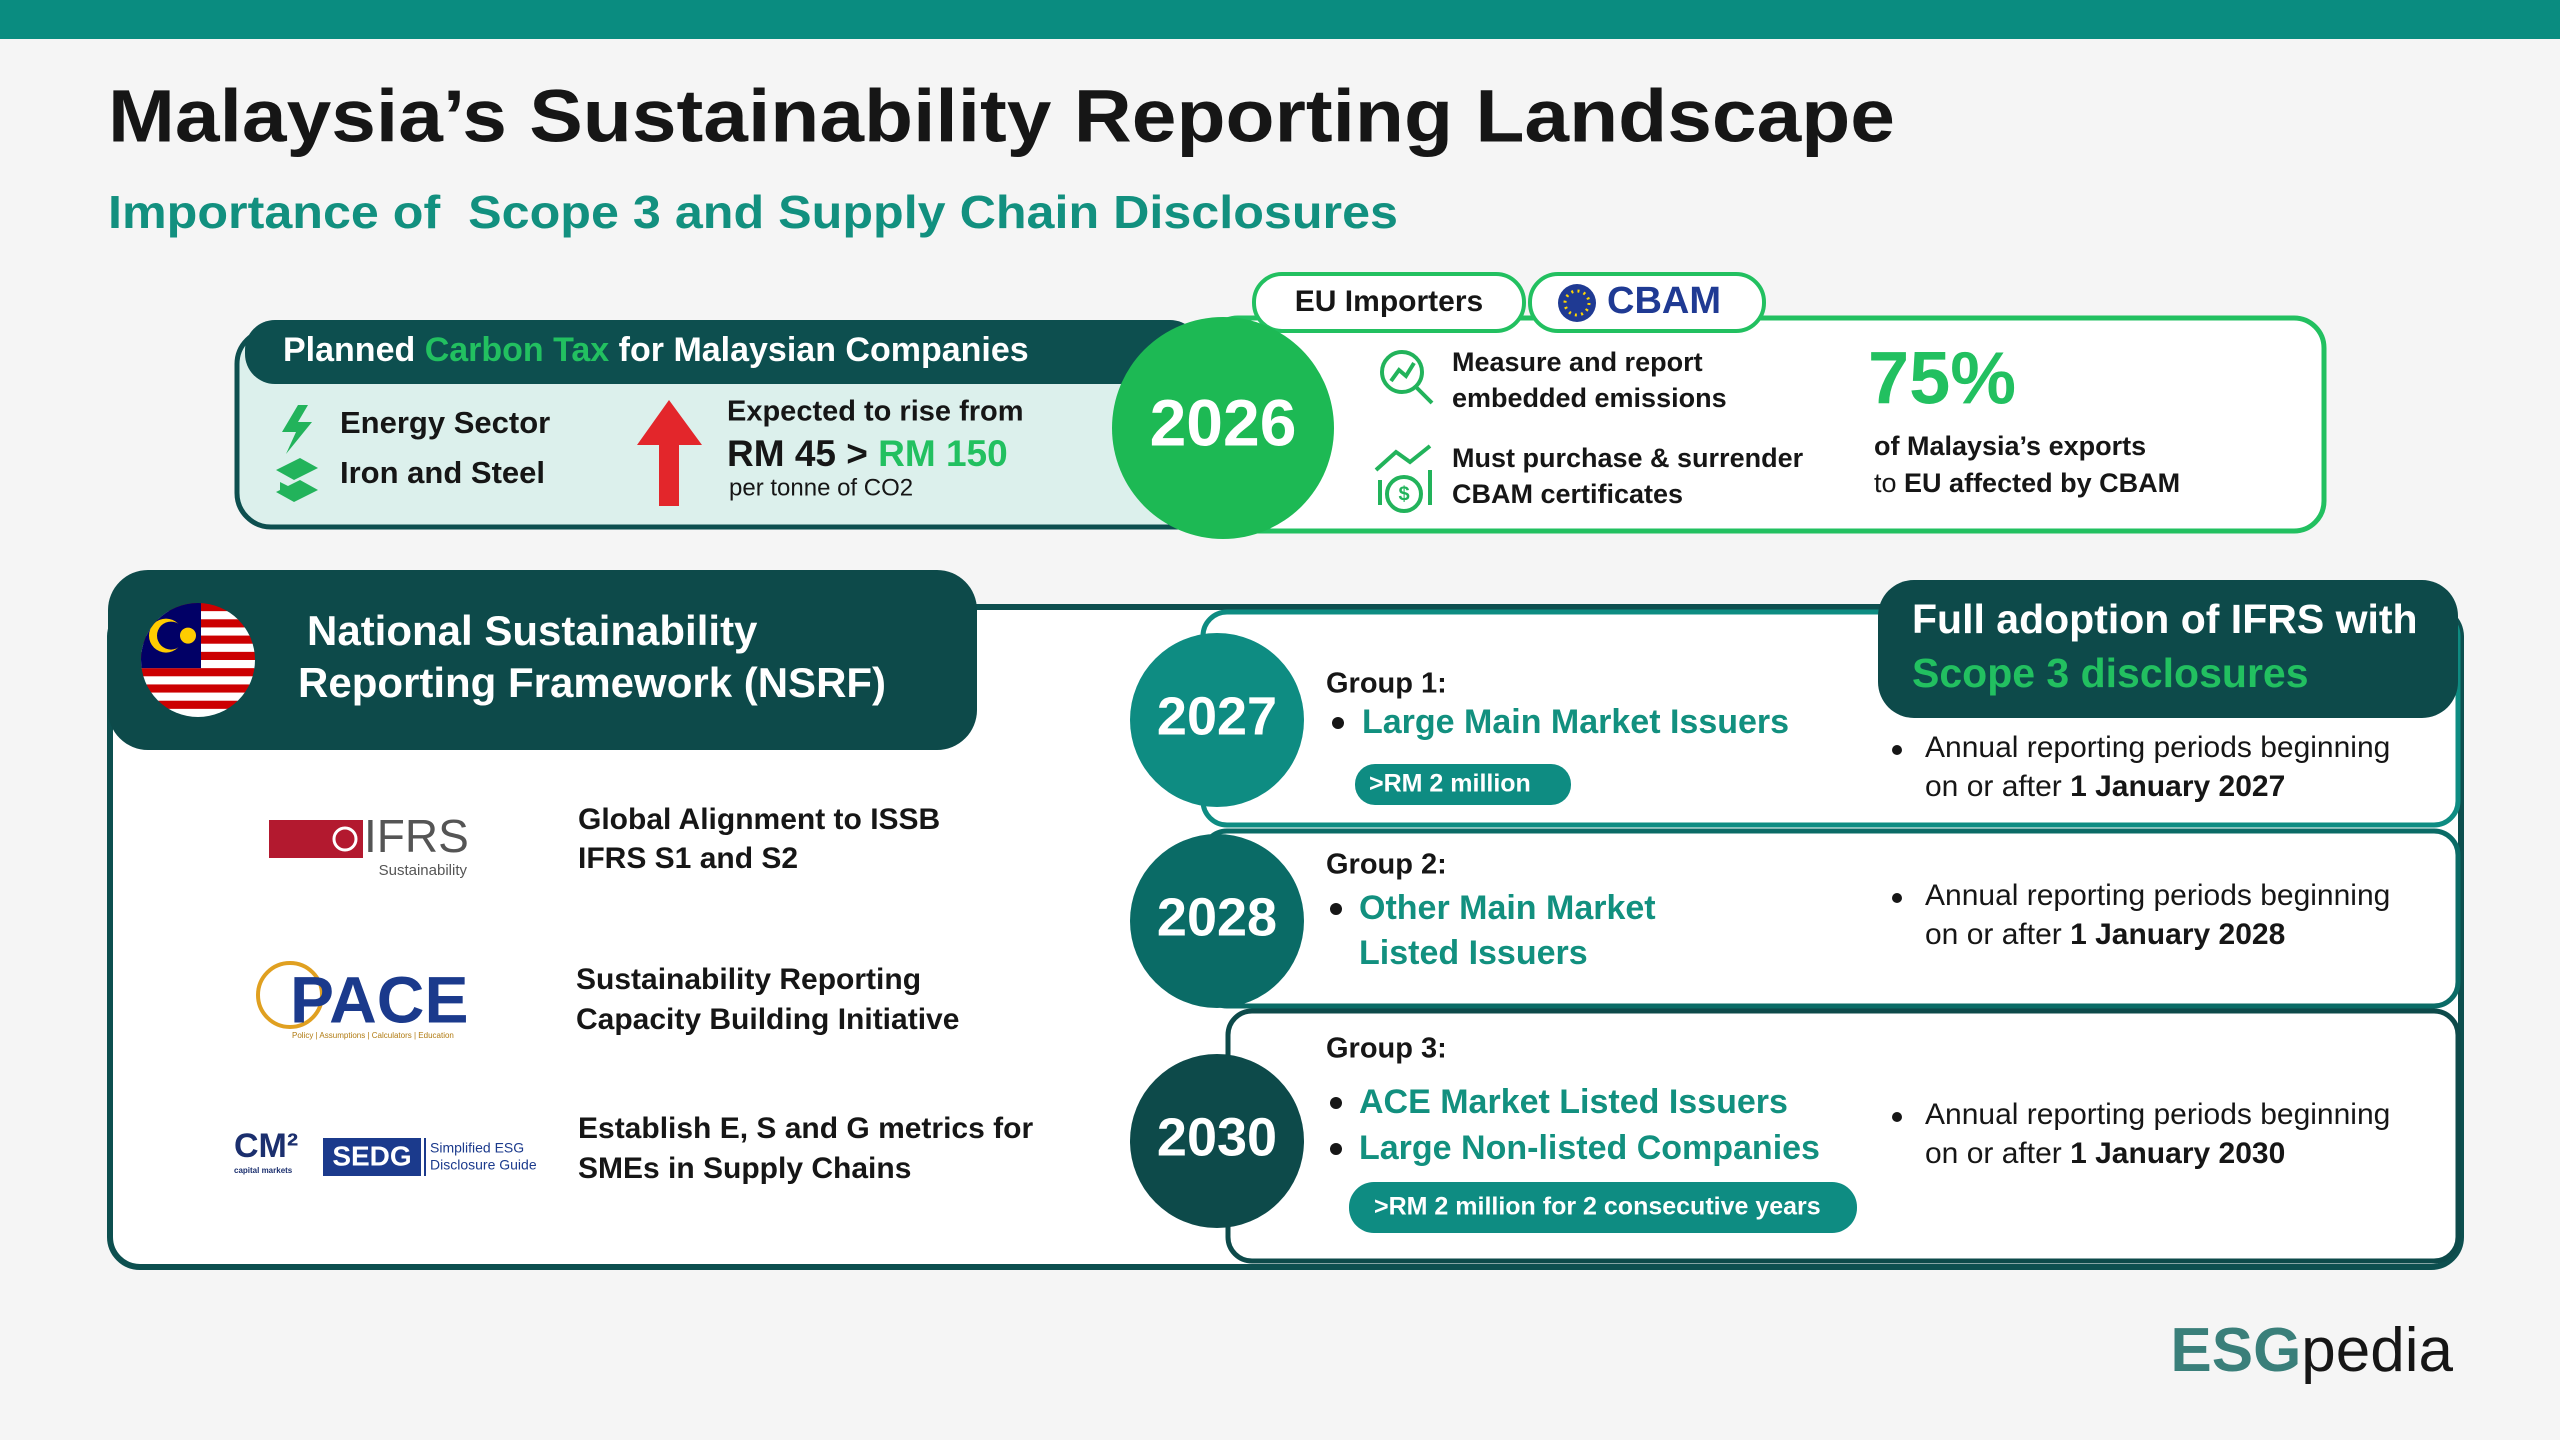  What do you see at coordinates (1577, 362) in the screenshot?
I see `requirement: Measure and report` at bounding box center [1577, 362].